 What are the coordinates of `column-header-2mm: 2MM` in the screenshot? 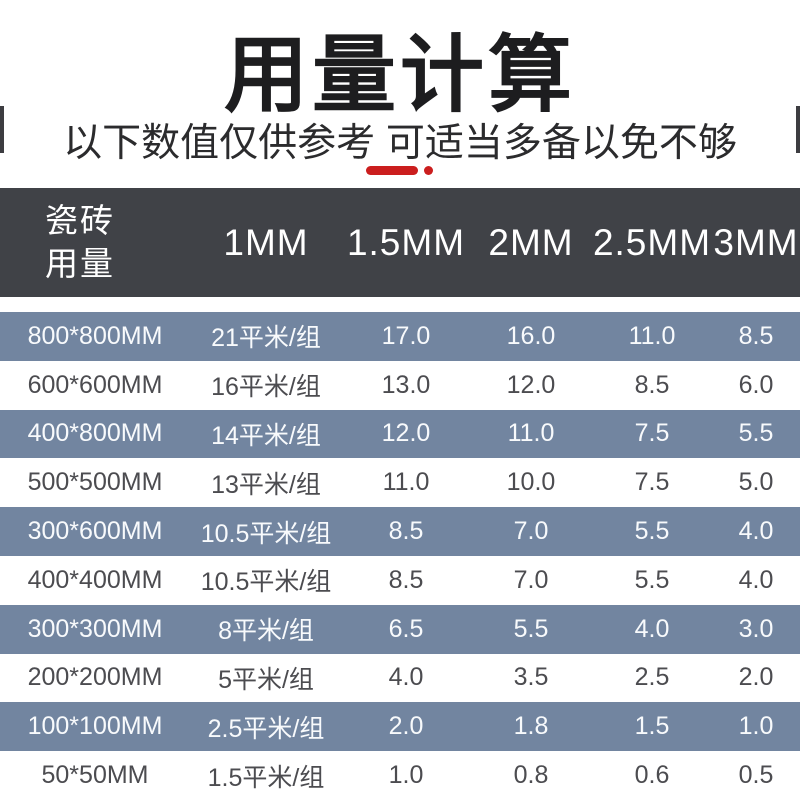 It's located at (531, 242).